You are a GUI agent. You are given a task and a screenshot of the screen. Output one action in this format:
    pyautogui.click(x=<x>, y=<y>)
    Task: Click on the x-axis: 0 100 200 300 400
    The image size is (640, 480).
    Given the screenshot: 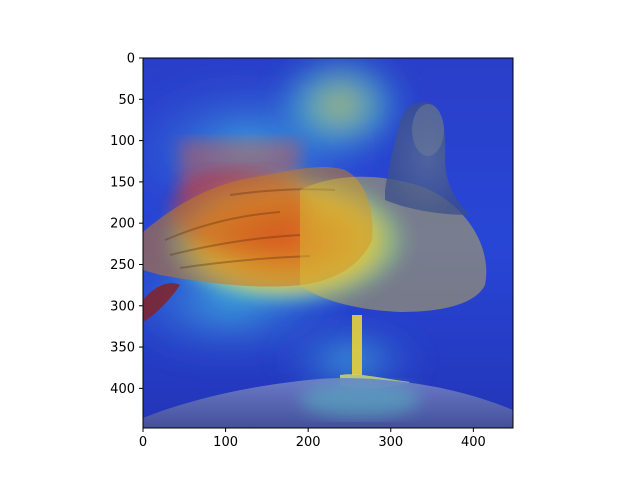 What is the action you would take?
    pyautogui.click(x=312, y=439)
    